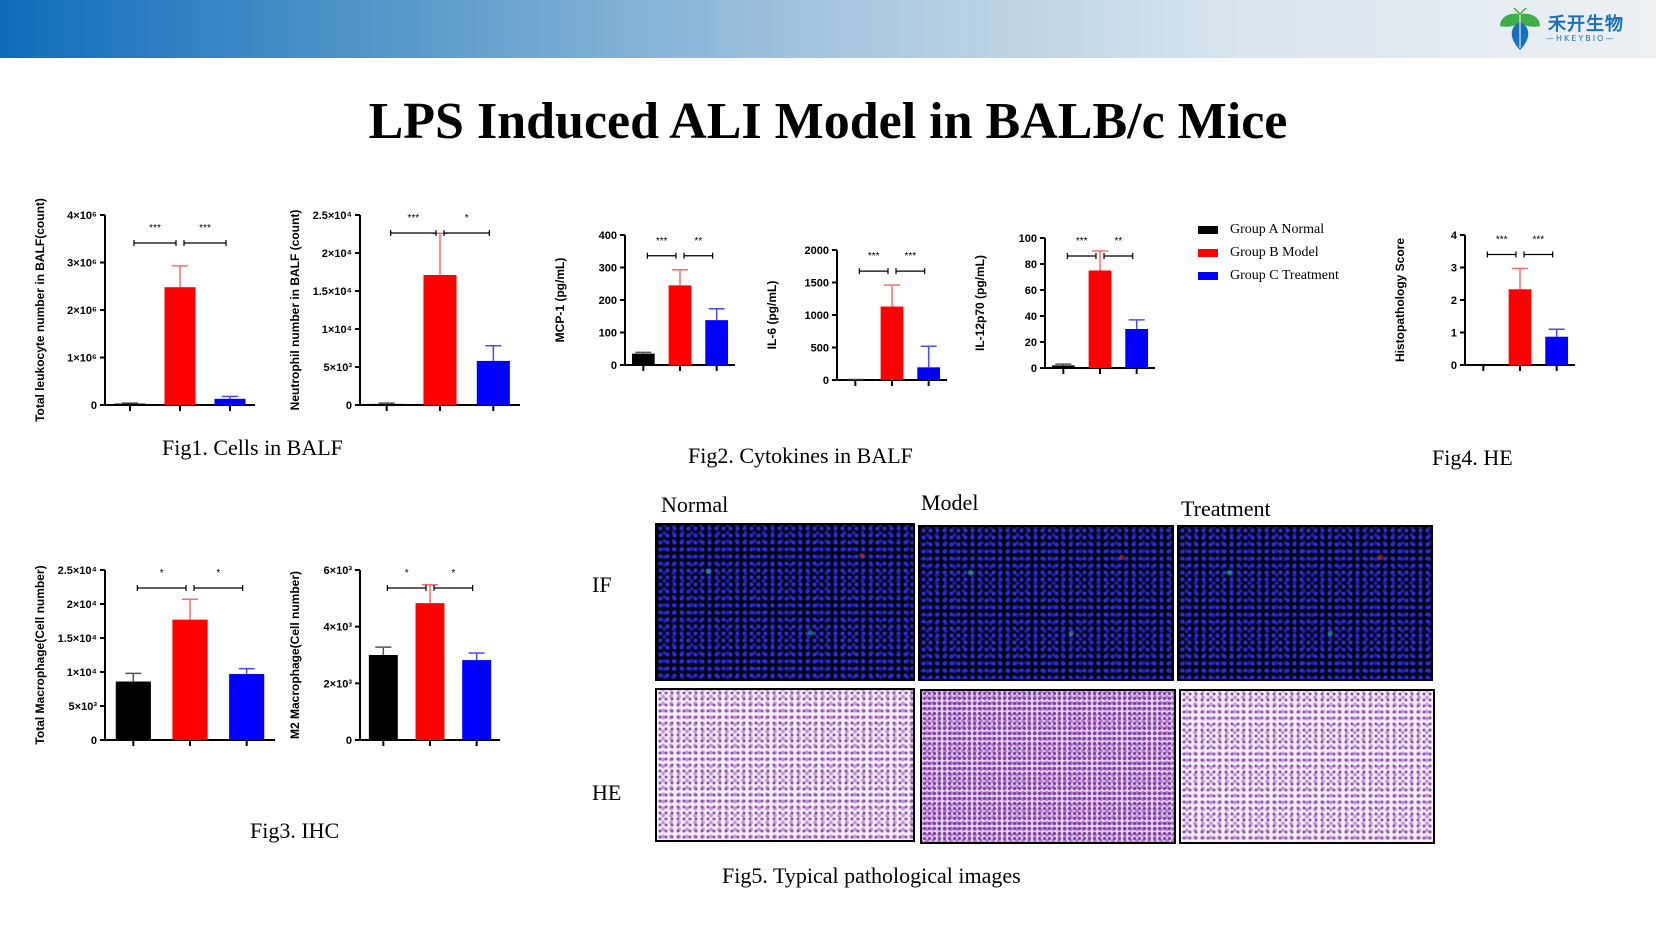 The width and height of the screenshot is (1656, 927). Describe the element at coordinates (817, 251) in the screenshot. I see `svg-text: 2000` at that location.